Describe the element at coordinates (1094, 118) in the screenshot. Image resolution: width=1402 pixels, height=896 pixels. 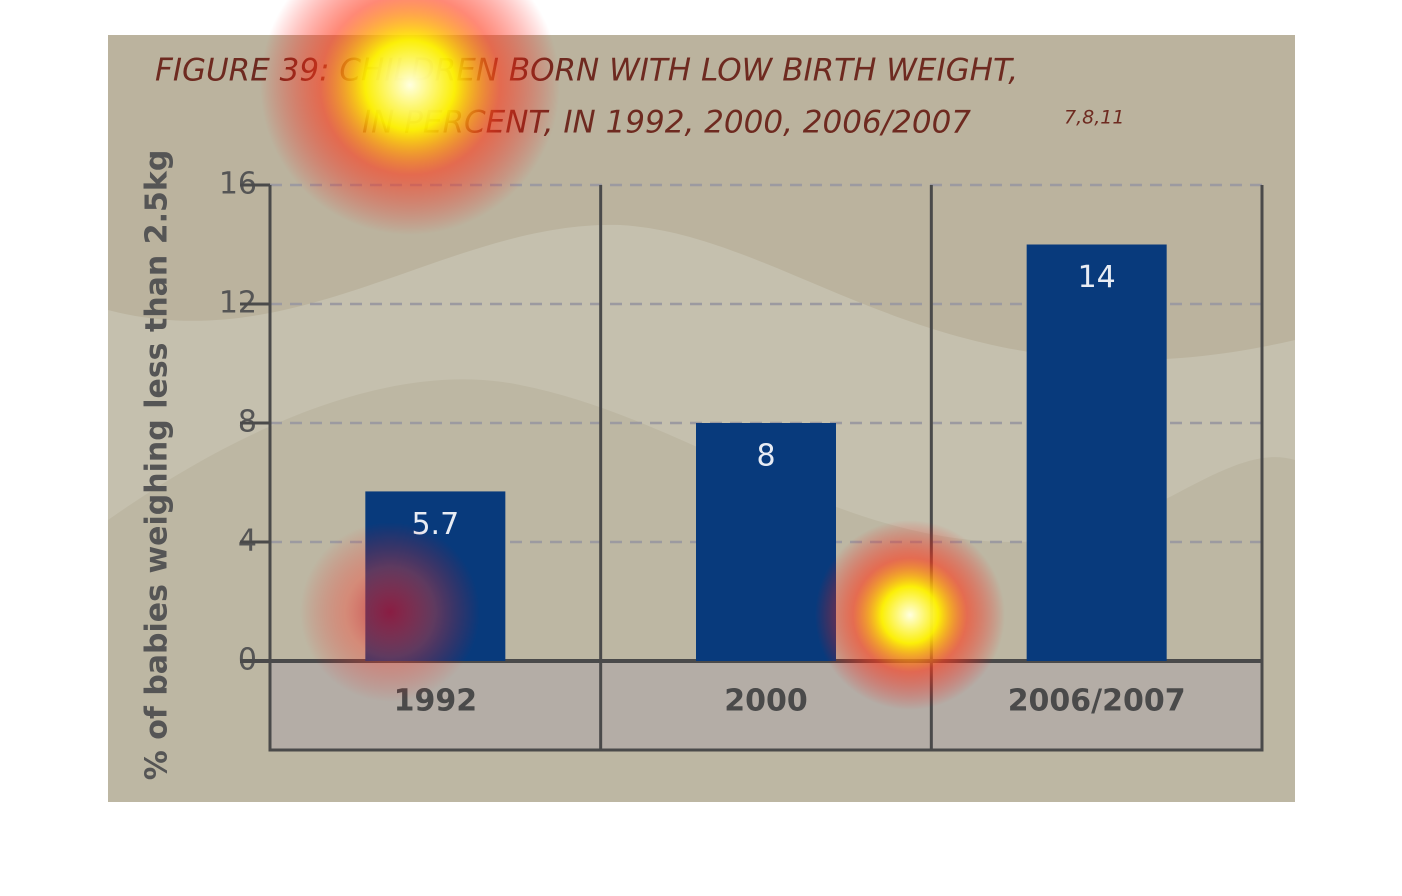
I see `title-superscript: 7,8,11` at that location.